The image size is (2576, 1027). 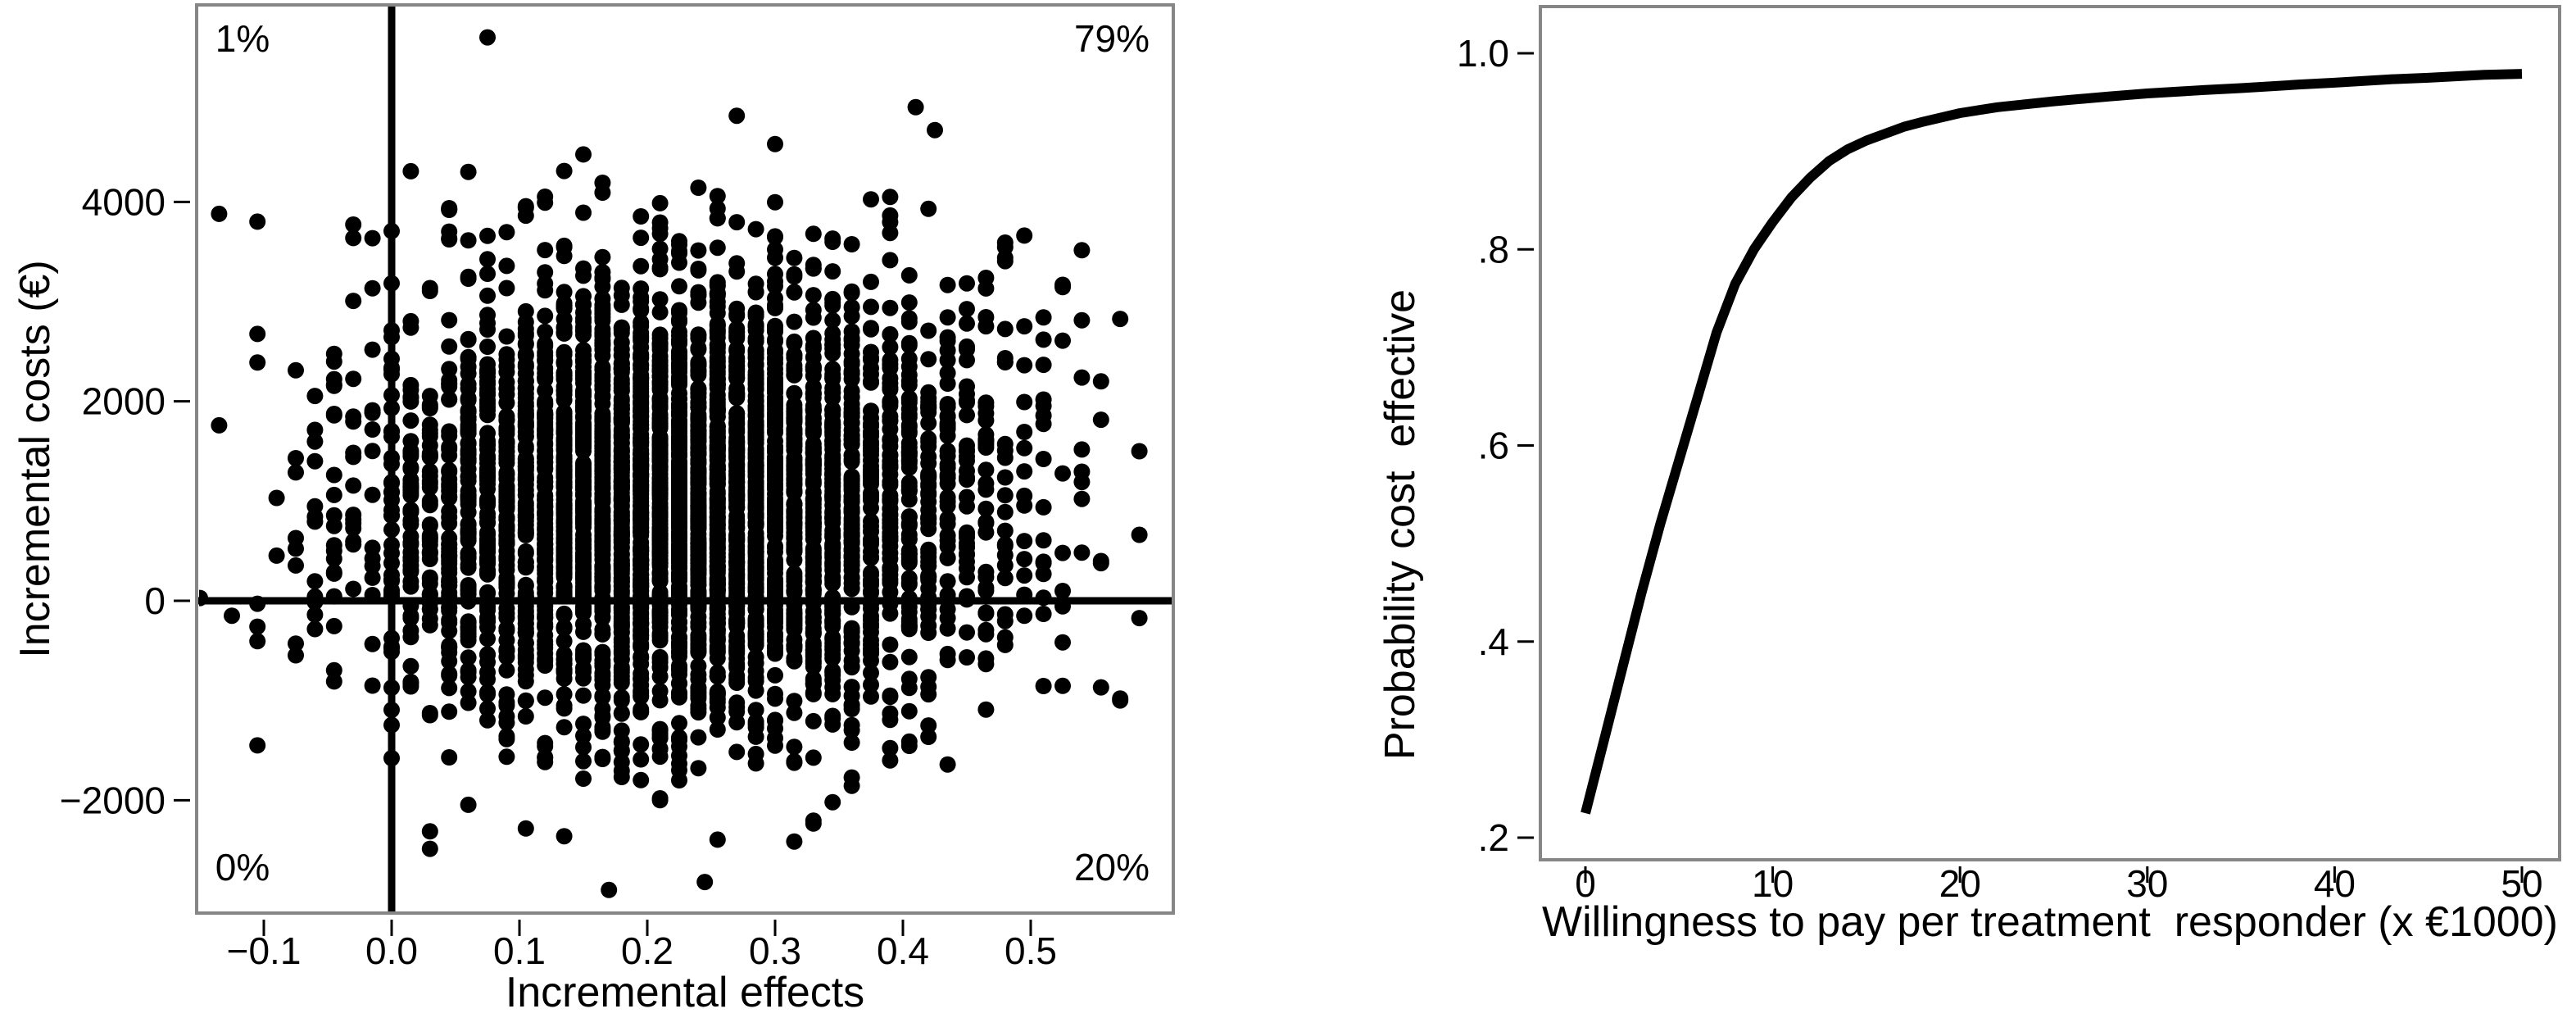 What do you see at coordinates (647, 950) in the screenshot?
I see `x-axis-tick-label: 0.2` at bounding box center [647, 950].